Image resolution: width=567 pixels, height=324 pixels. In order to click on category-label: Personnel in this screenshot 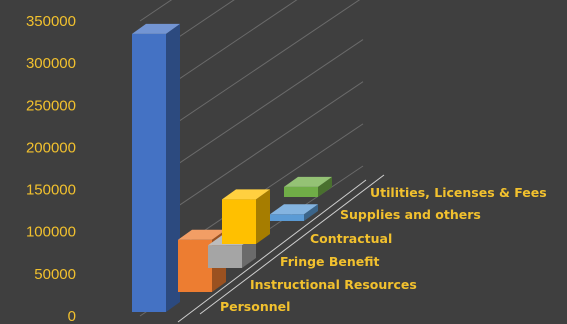, I will do `click(255, 306)`.